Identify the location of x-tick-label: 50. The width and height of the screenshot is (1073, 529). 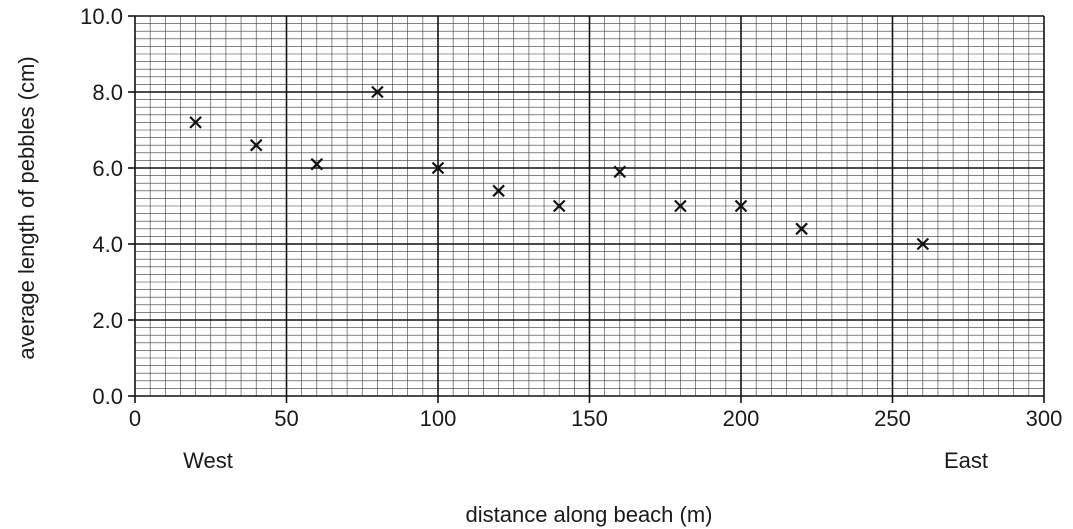
(286, 418).